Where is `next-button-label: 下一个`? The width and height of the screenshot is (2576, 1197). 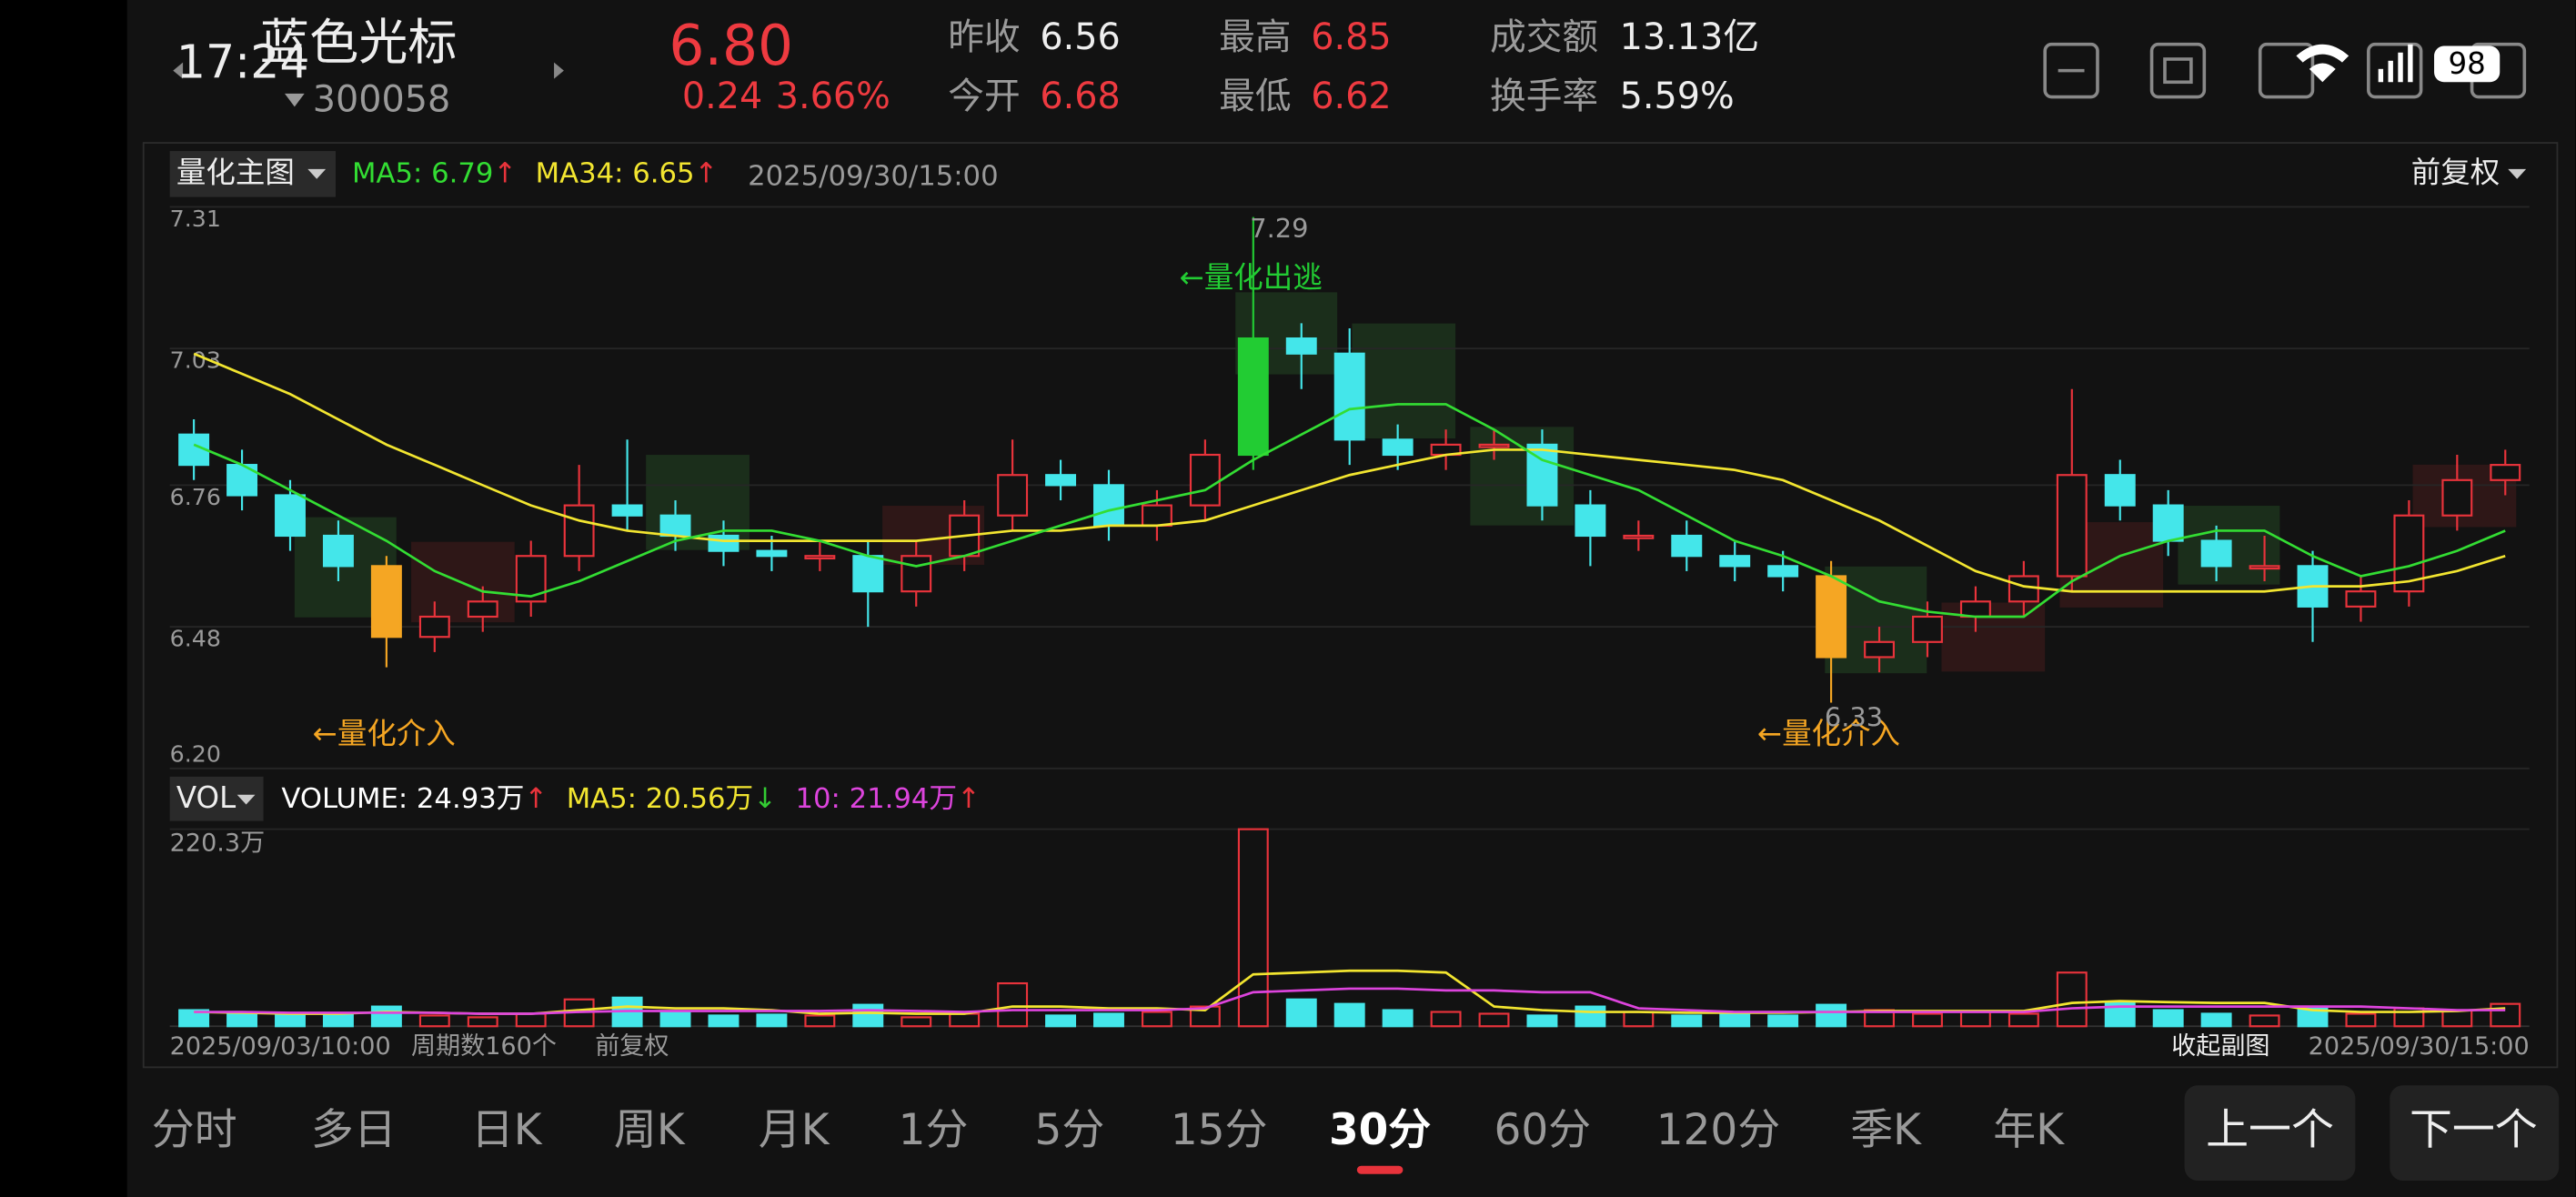
next-button-label: 下一个 is located at coordinates (2474, 1130).